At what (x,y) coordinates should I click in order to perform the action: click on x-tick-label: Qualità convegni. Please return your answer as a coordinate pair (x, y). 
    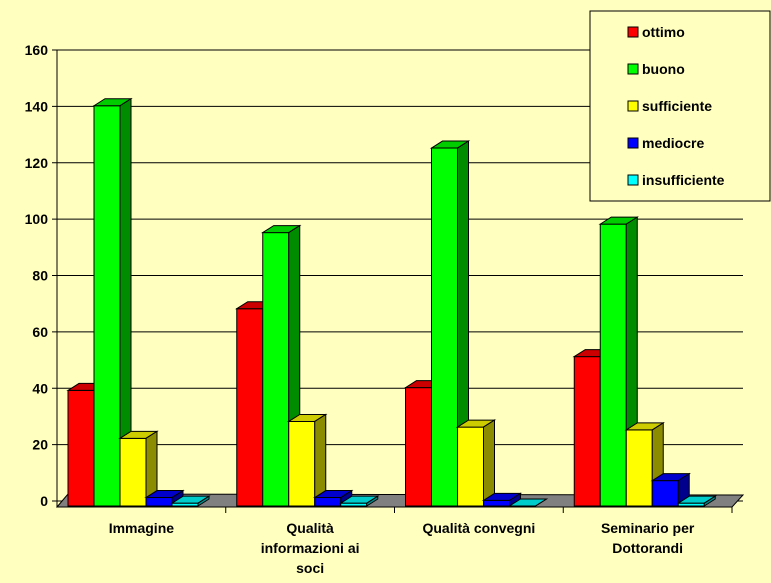
    Looking at the image, I should click on (478, 528).